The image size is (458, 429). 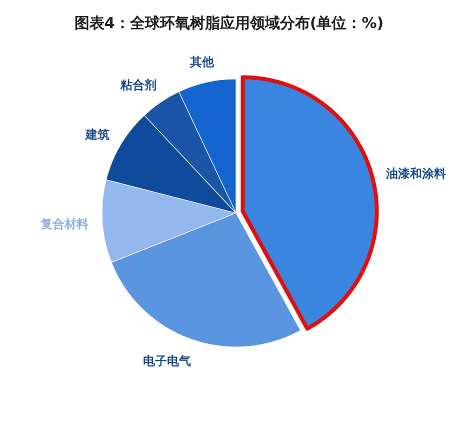 What do you see at coordinates (229, 23) in the screenshot?
I see `chart-title: 图表4：全球环氧树脂应用领域分布(单位：%)` at bounding box center [229, 23].